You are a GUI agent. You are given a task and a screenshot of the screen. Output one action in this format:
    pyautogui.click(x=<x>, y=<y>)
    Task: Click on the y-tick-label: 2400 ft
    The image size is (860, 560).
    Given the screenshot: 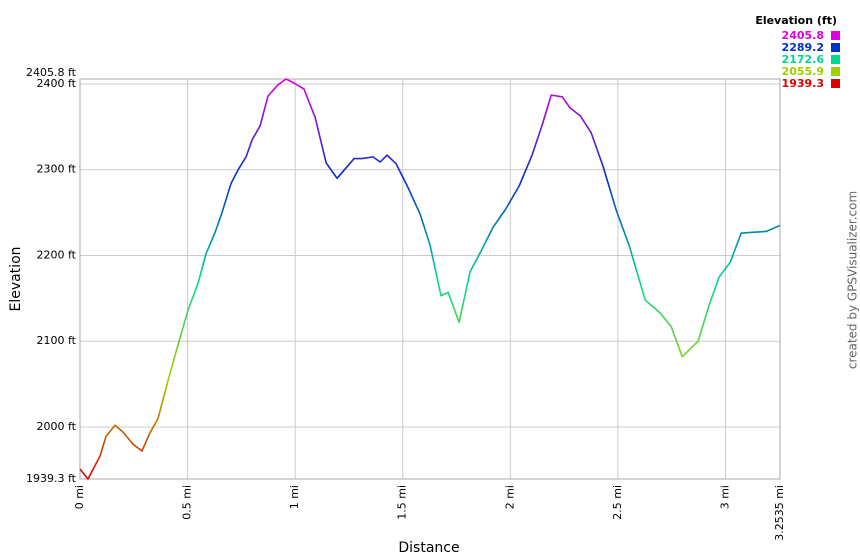 What is the action you would take?
    pyautogui.click(x=57, y=83)
    